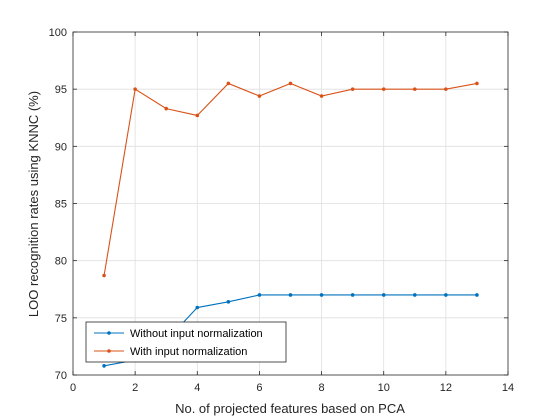 The width and height of the screenshot is (560, 420). Describe the element at coordinates (197, 388) in the screenshot. I see `x-tick-label: 4` at that location.